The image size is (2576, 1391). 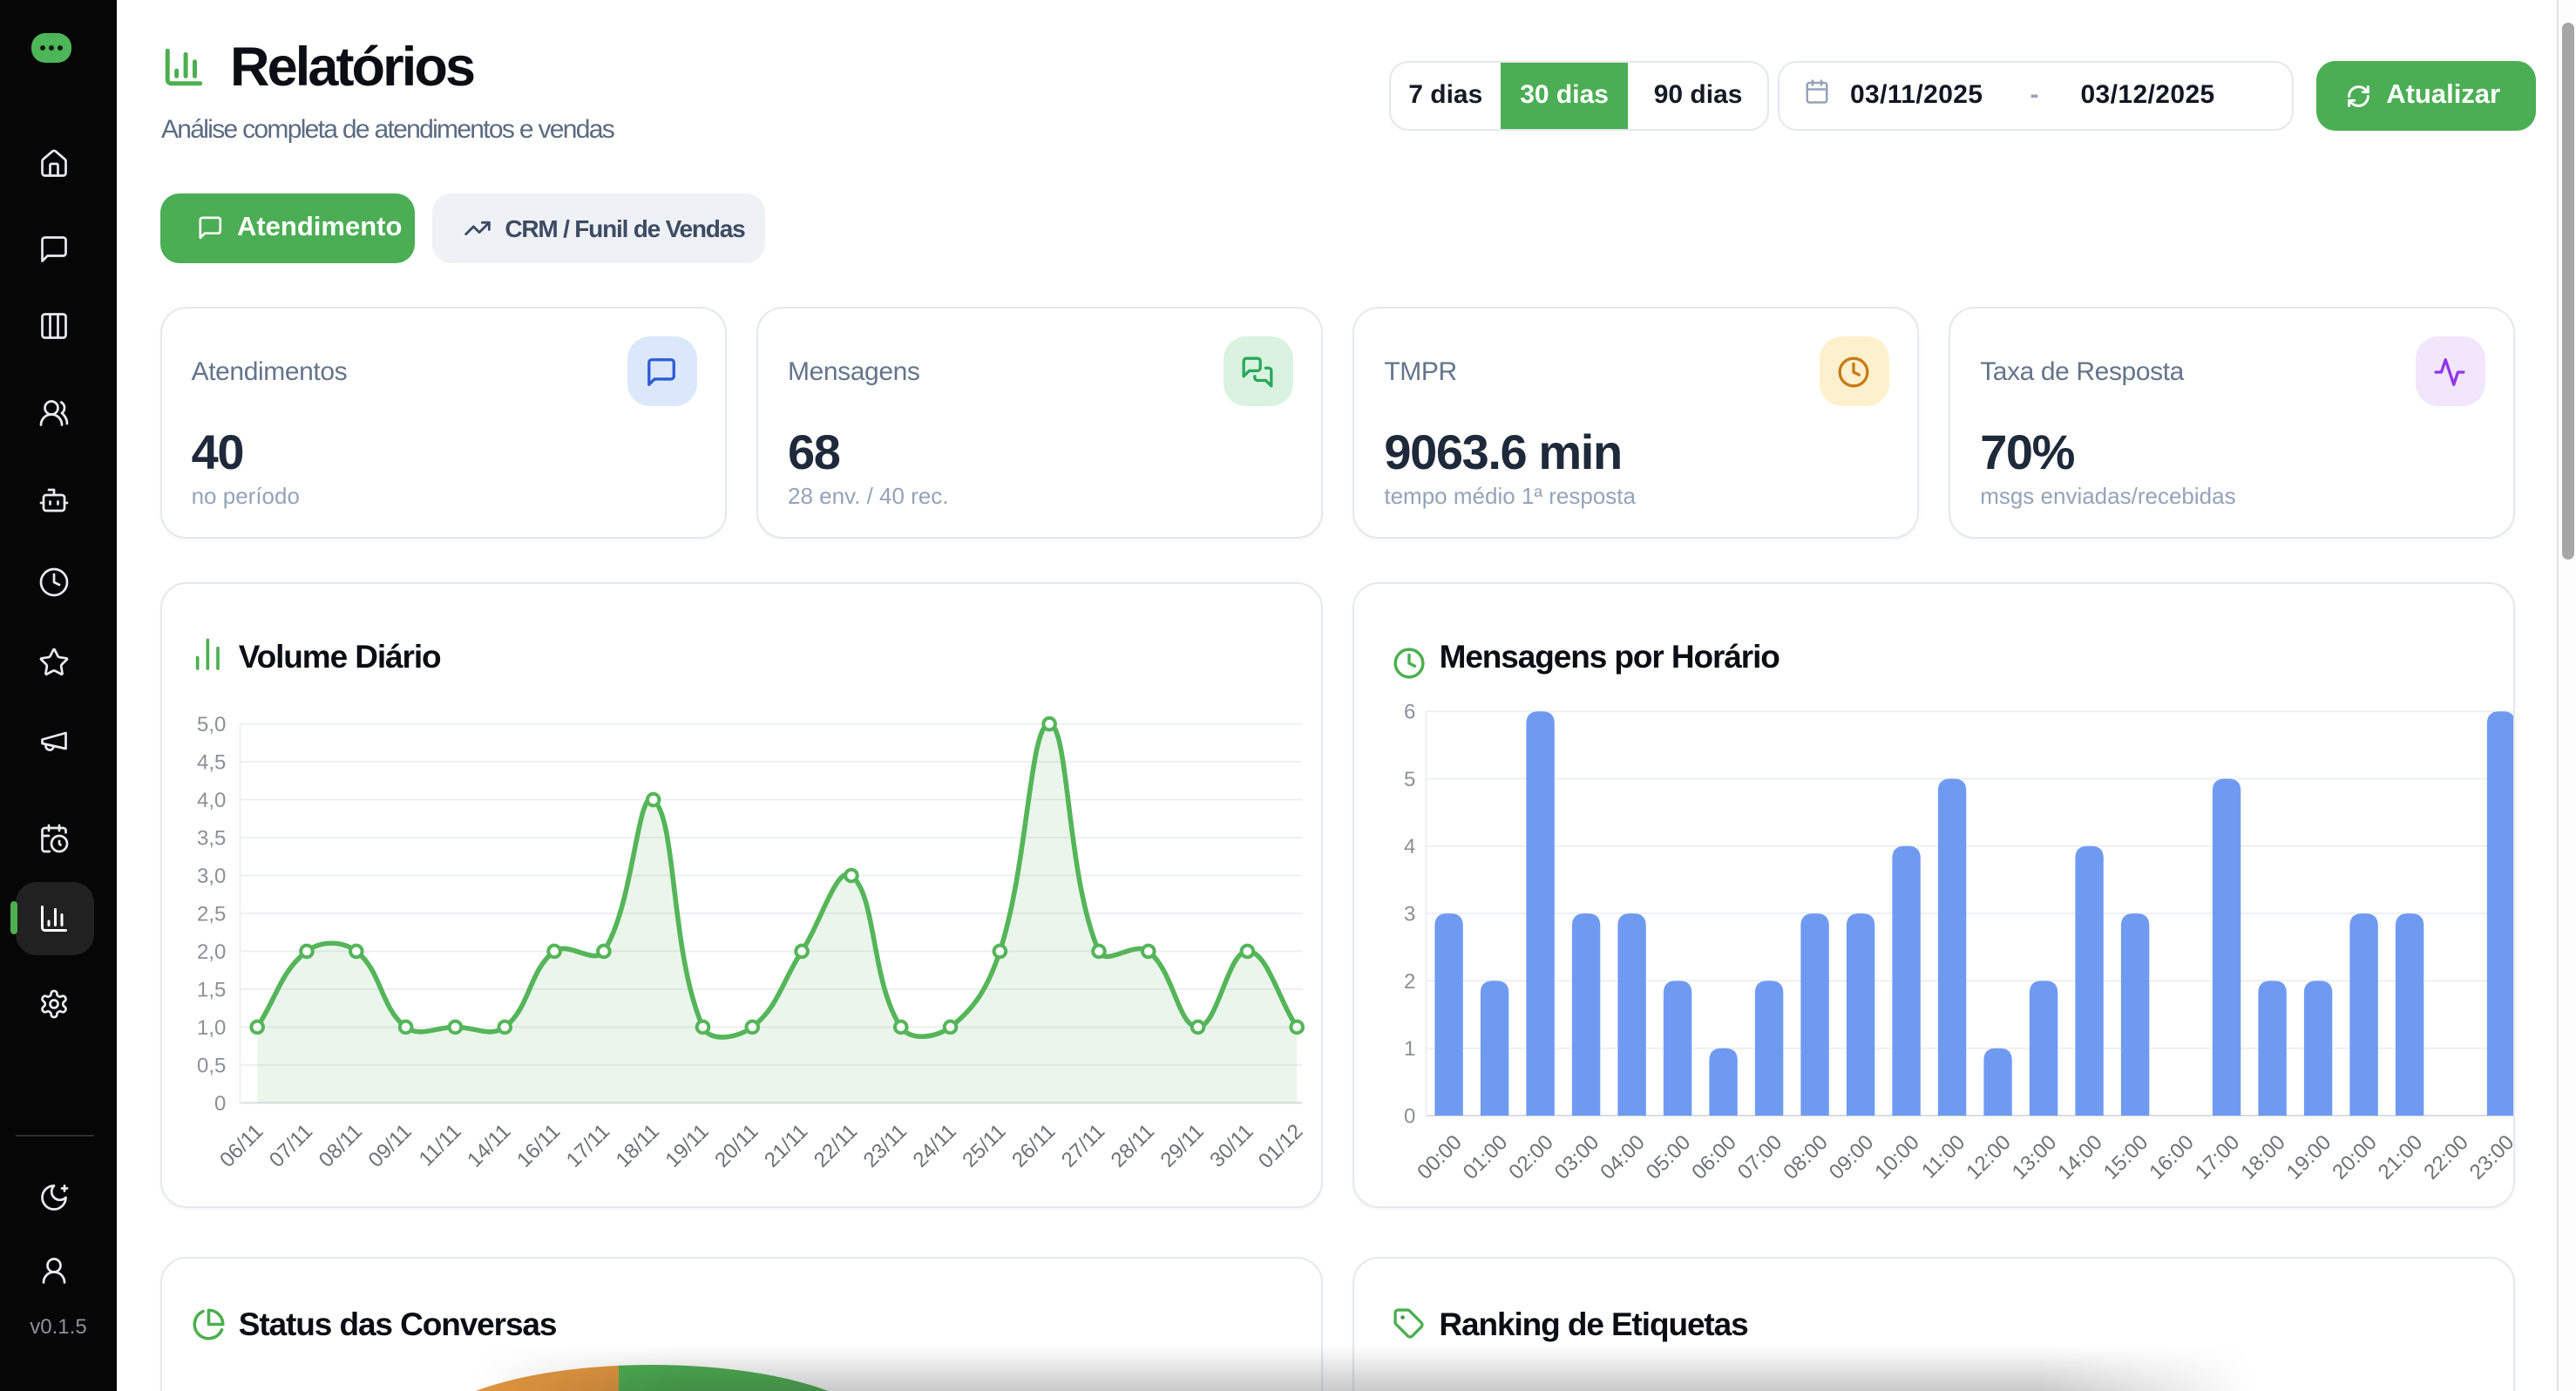 I want to click on svg-text: 11:00, so click(x=1943, y=1156).